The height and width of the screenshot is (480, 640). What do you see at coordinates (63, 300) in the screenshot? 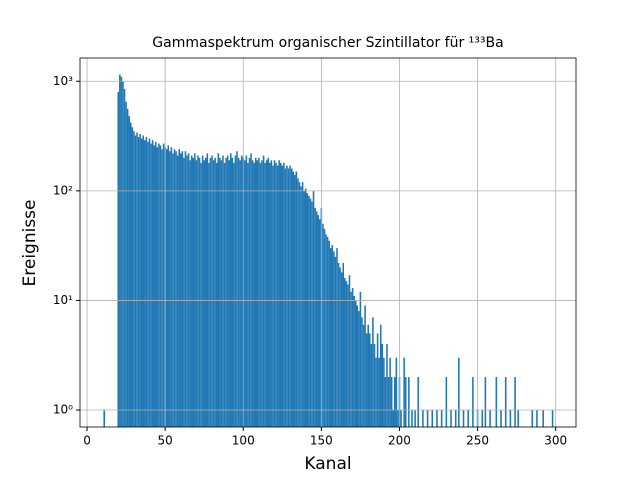
I see `y-tick-label: 10¹` at bounding box center [63, 300].